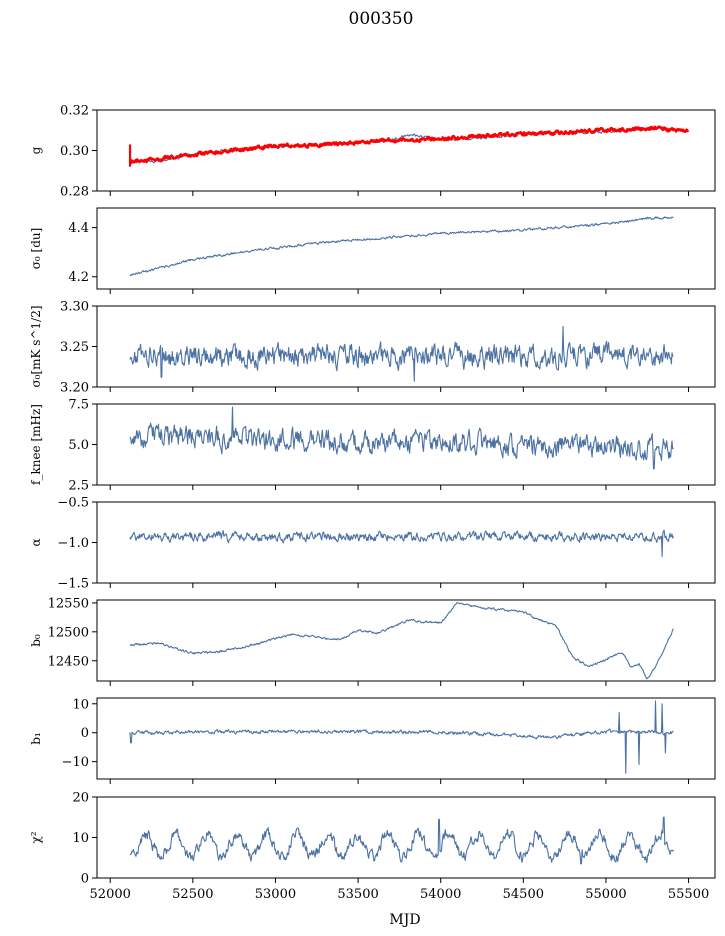  Describe the element at coordinates (36, 346) in the screenshot. I see `ylabel-sigma0_mk: σ₀[mK s^1/2]` at that location.